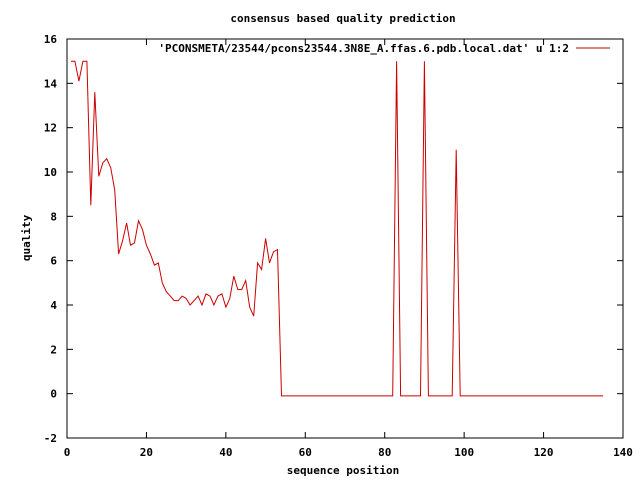 Image resolution: width=640 pixels, height=480 pixels. Describe the element at coordinates (464, 452) in the screenshot. I see `x-tick-label: 100` at that location.